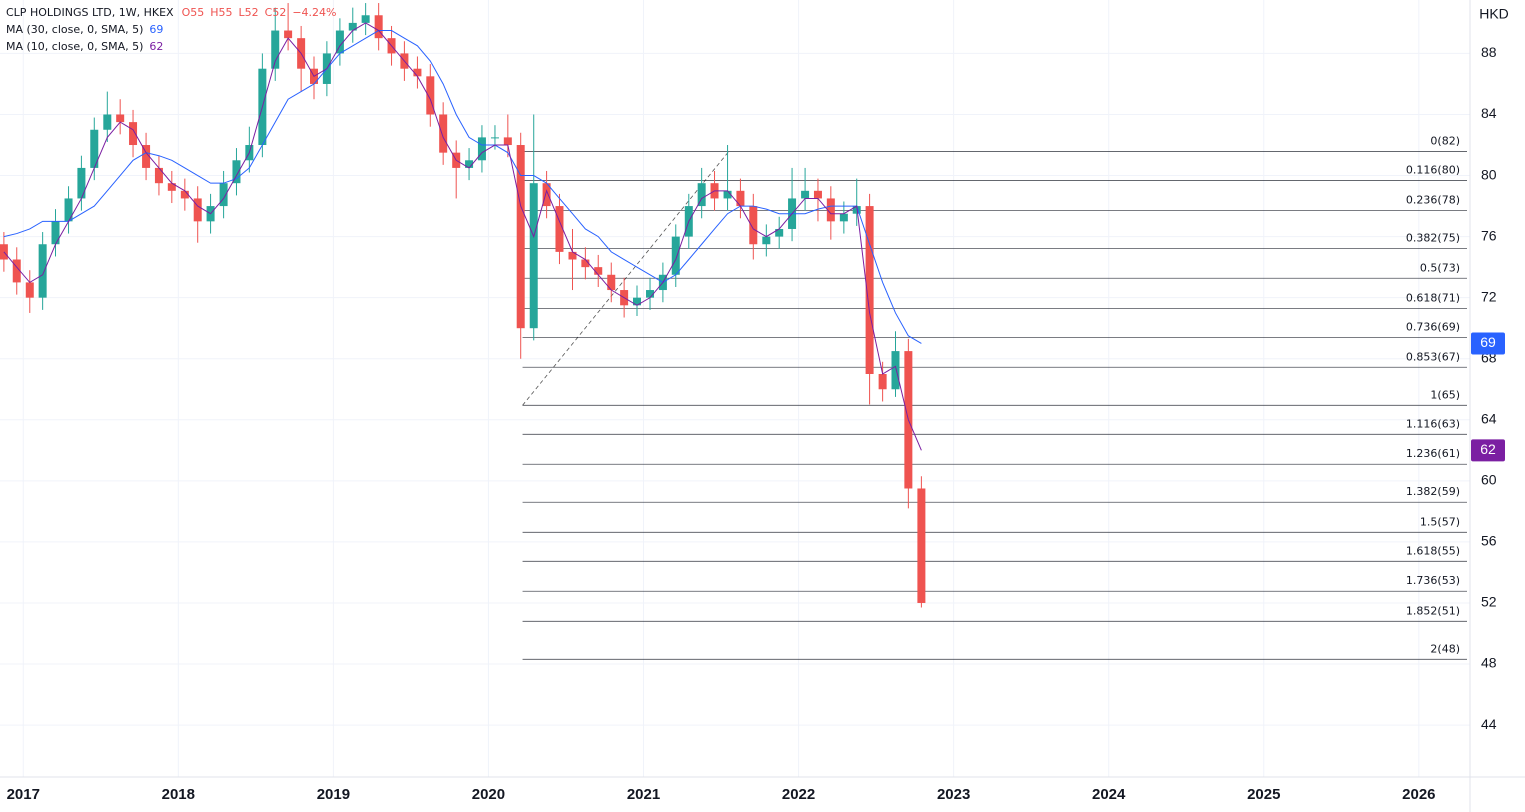 The width and height of the screenshot is (1525, 812). What do you see at coordinates (1433, 491) in the screenshot?
I see `fib-label: 1.382(59)` at bounding box center [1433, 491].